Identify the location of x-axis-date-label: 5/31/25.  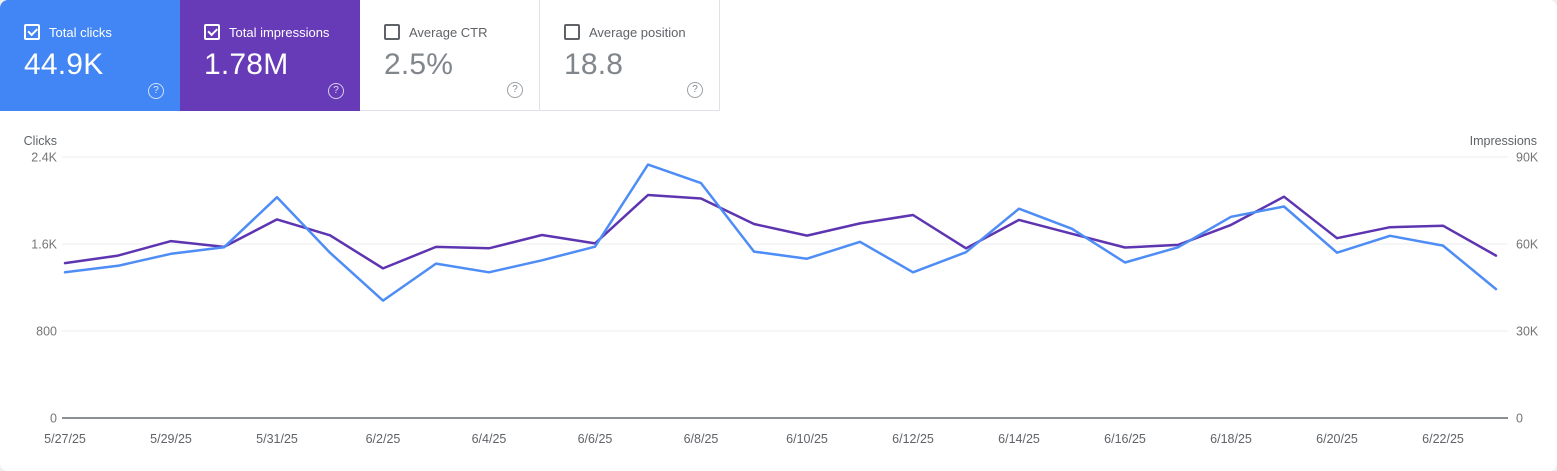
(277, 439).